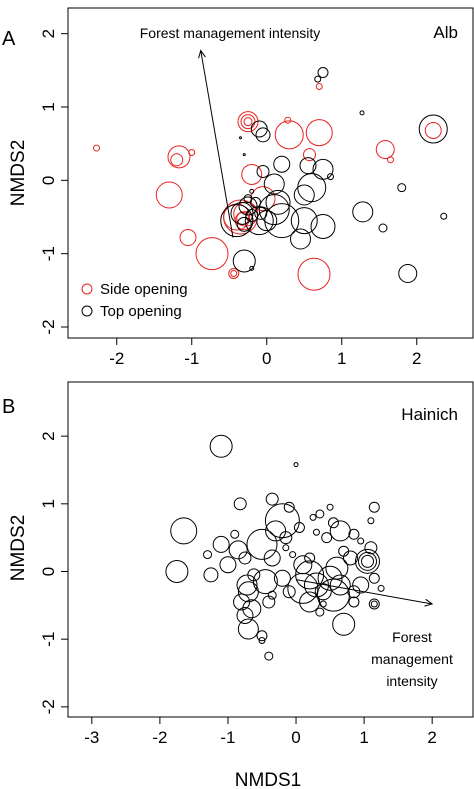 The width and height of the screenshot is (474, 789). Describe the element at coordinates (91, 737) in the screenshot. I see `panel-b-x-tick-label: -3` at that location.